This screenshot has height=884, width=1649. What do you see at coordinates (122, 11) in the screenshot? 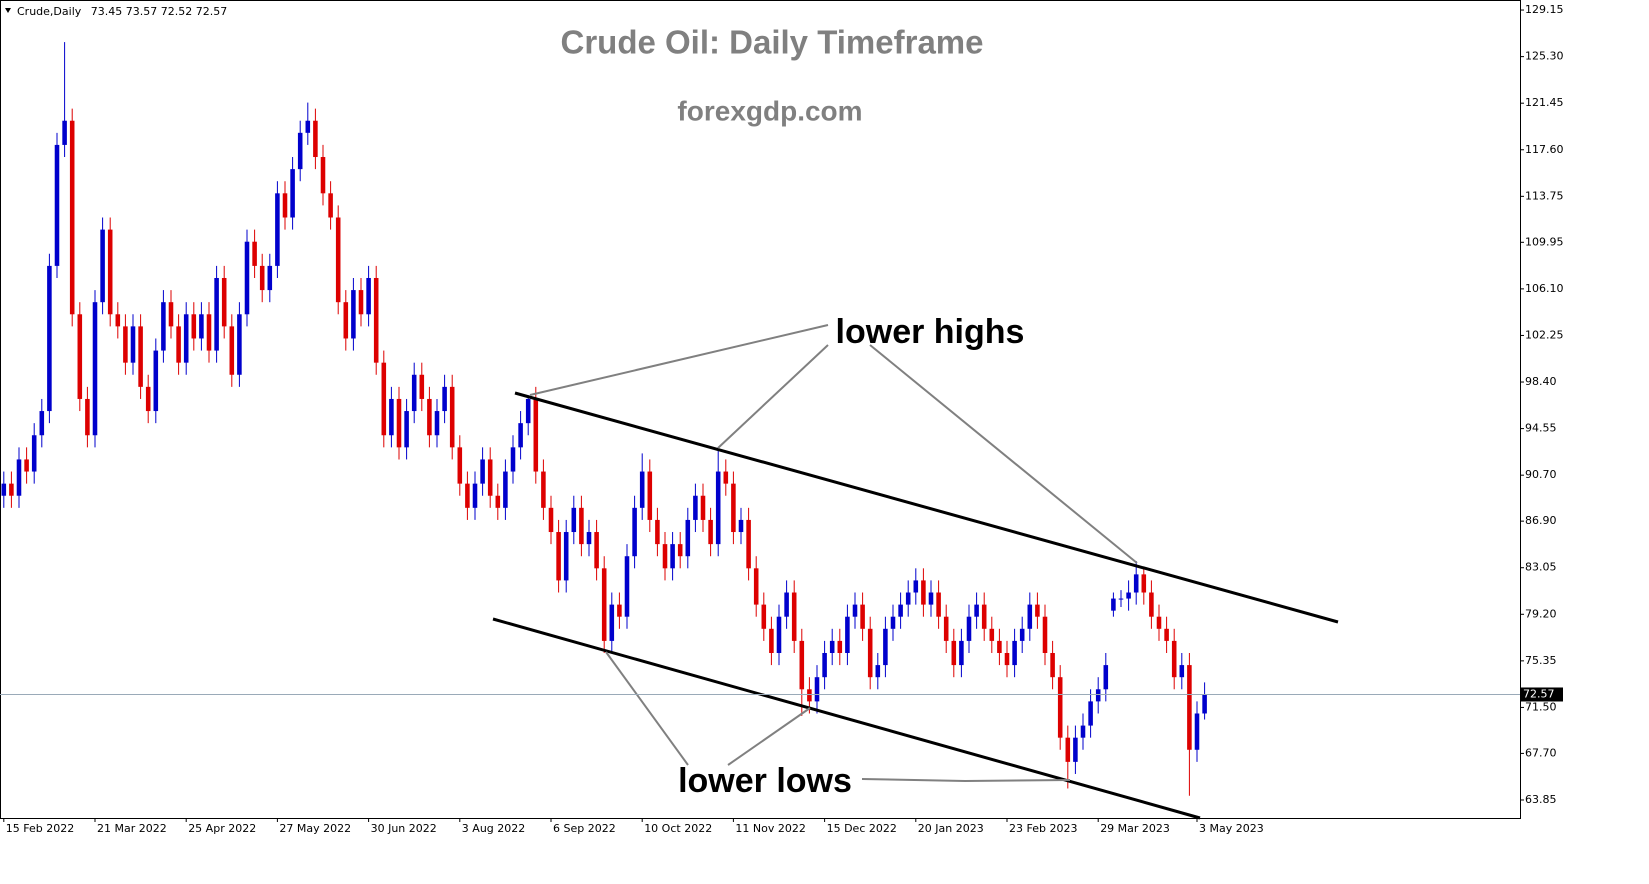
I see `chart-header: Crude,Daily 73.45 73.57 72.52 72.57` at bounding box center [122, 11].